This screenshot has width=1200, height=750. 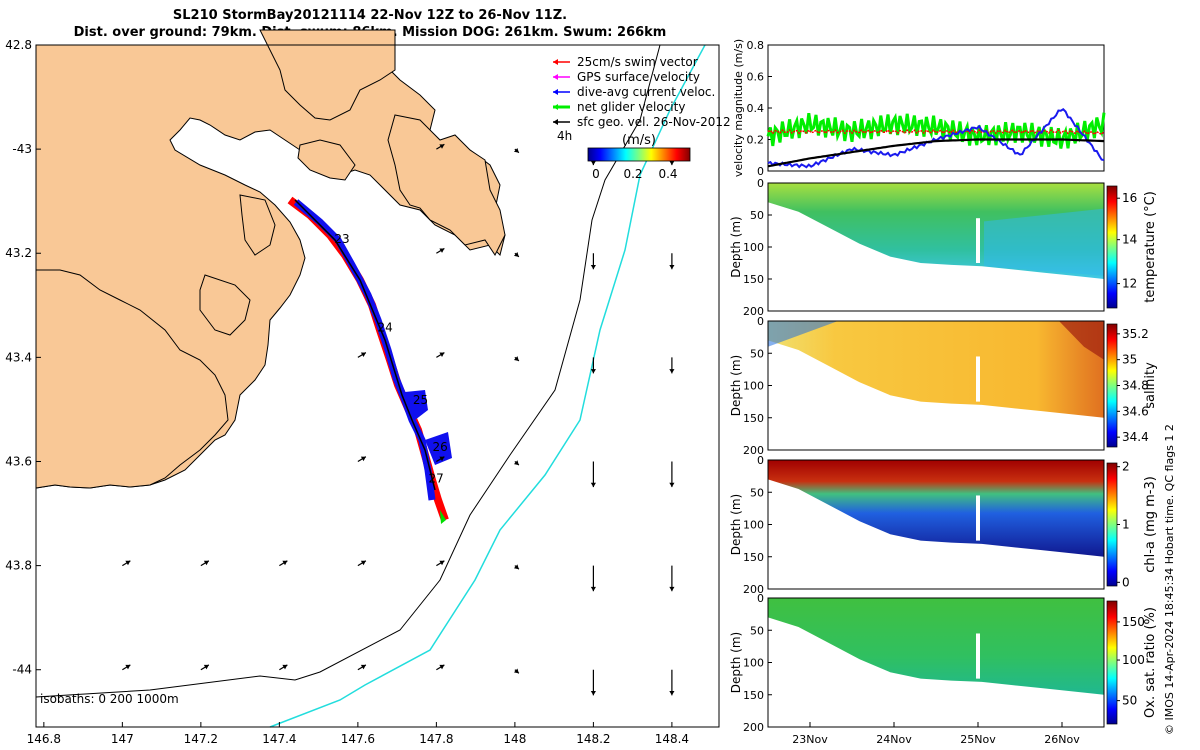 What do you see at coordinates (642, 122) in the screenshot?
I see `legend-entry: sfc geo. vel. 26-Nov-2012` at bounding box center [642, 122].